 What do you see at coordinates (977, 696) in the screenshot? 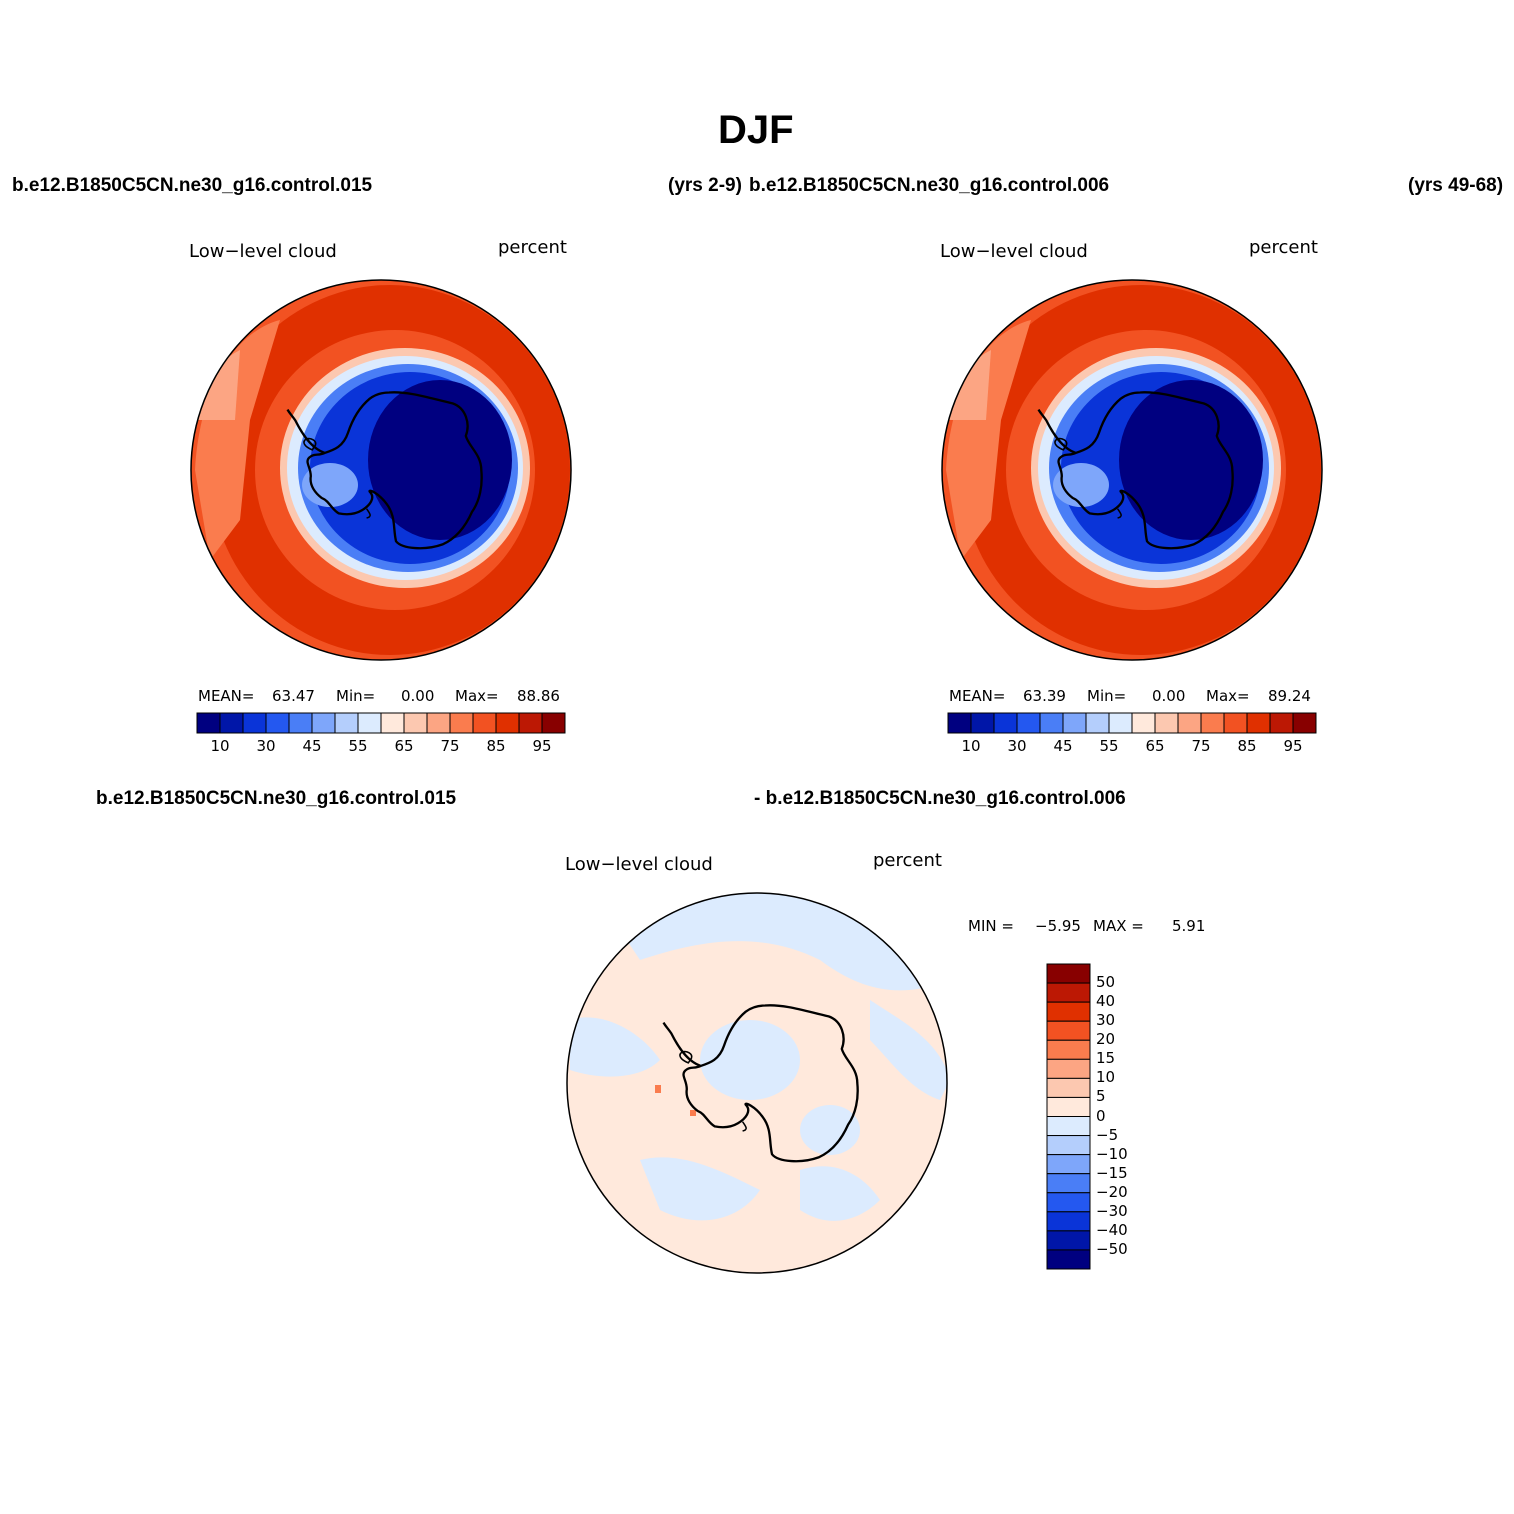
I see `panel2-mean-label: MEAN=` at bounding box center [977, 696].